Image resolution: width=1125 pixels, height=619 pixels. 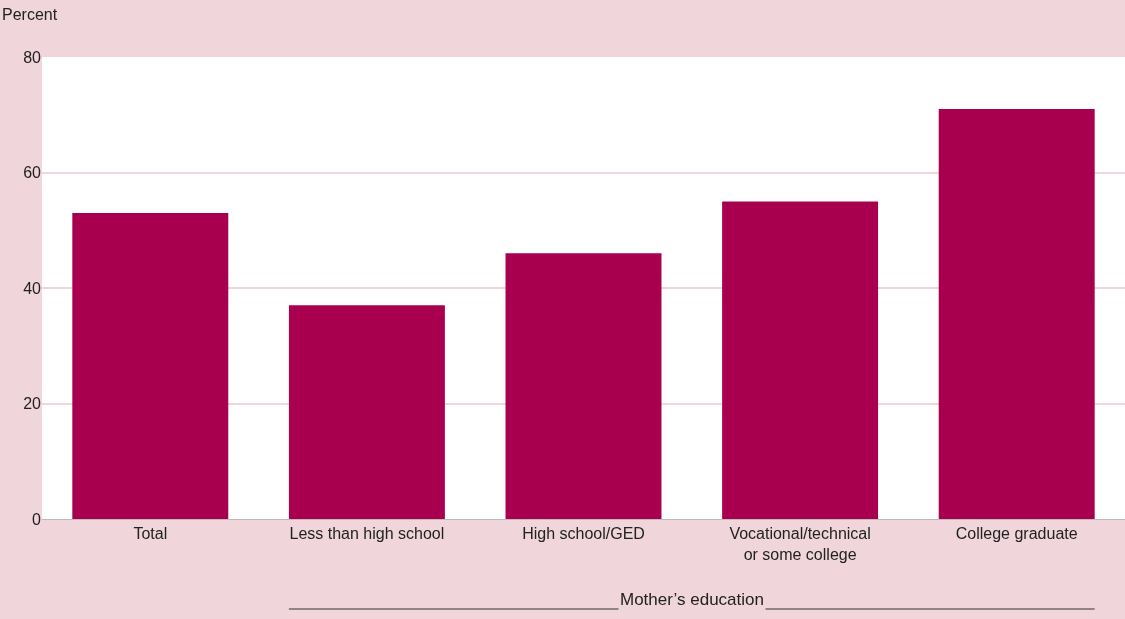 I want to click on y-tick-label: 20, so click(x=32, y=404).